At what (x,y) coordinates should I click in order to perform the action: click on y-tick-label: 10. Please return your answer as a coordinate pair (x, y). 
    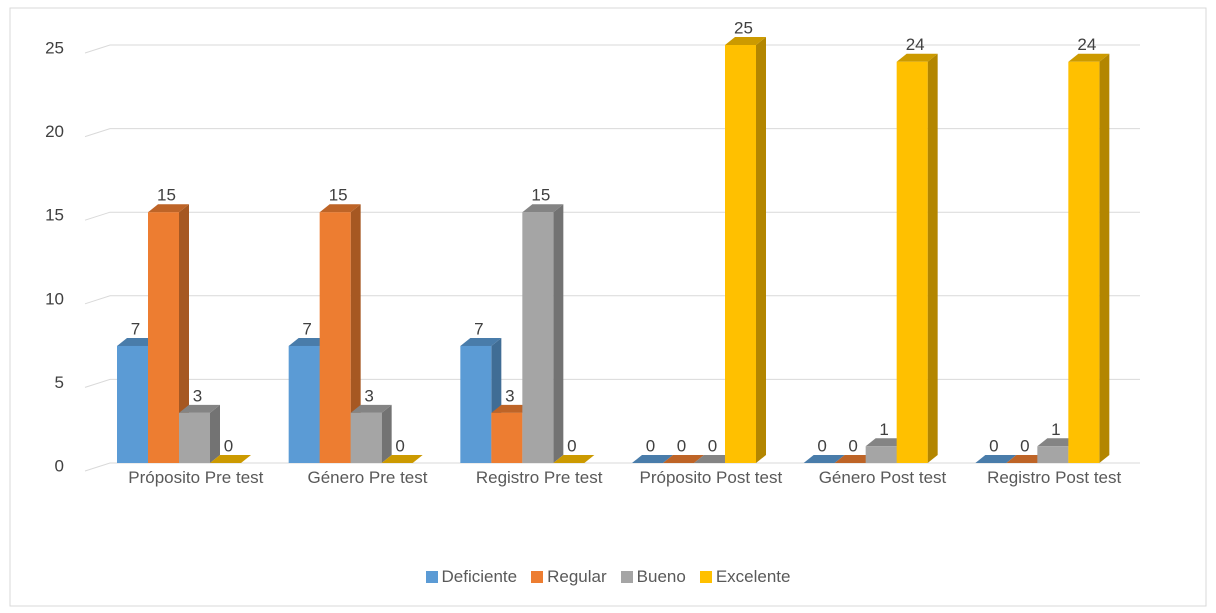
    Looking at the image, I should click on (54, 298).